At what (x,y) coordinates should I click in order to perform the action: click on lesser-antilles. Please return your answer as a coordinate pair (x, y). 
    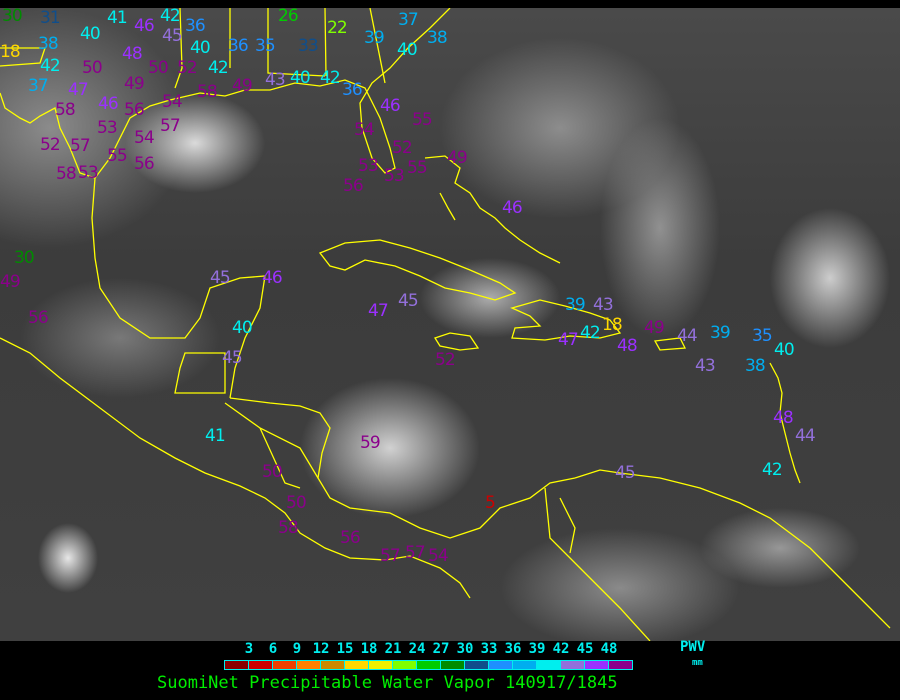
    Looking at the image, I should click on (785, 423).